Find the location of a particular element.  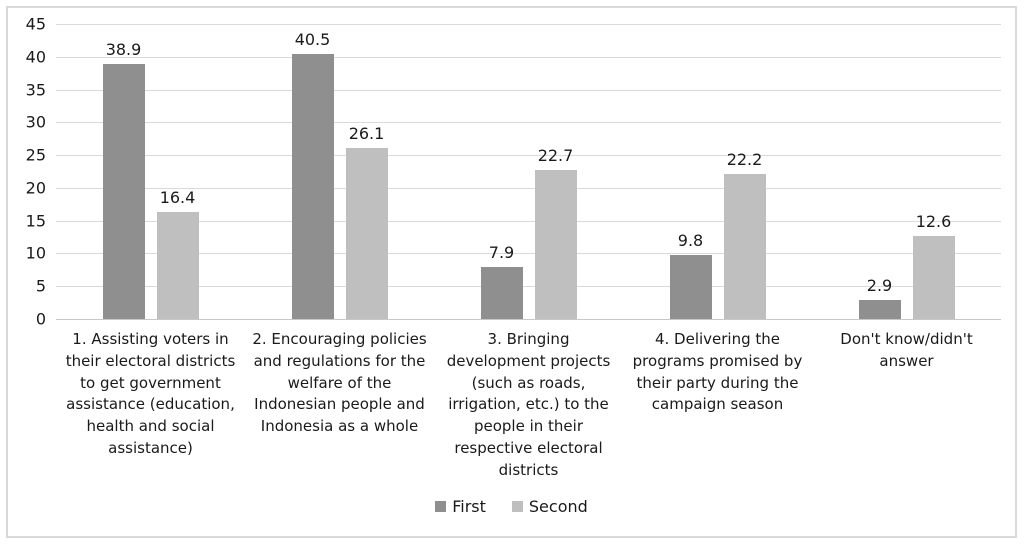

bar-column: 22.7 is located at coordinates (555, 232).